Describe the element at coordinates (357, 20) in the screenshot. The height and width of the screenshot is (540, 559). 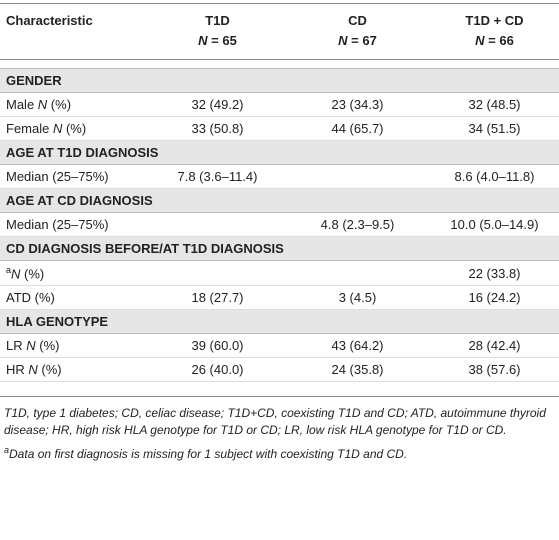
I see `column-name: CD` at that location.